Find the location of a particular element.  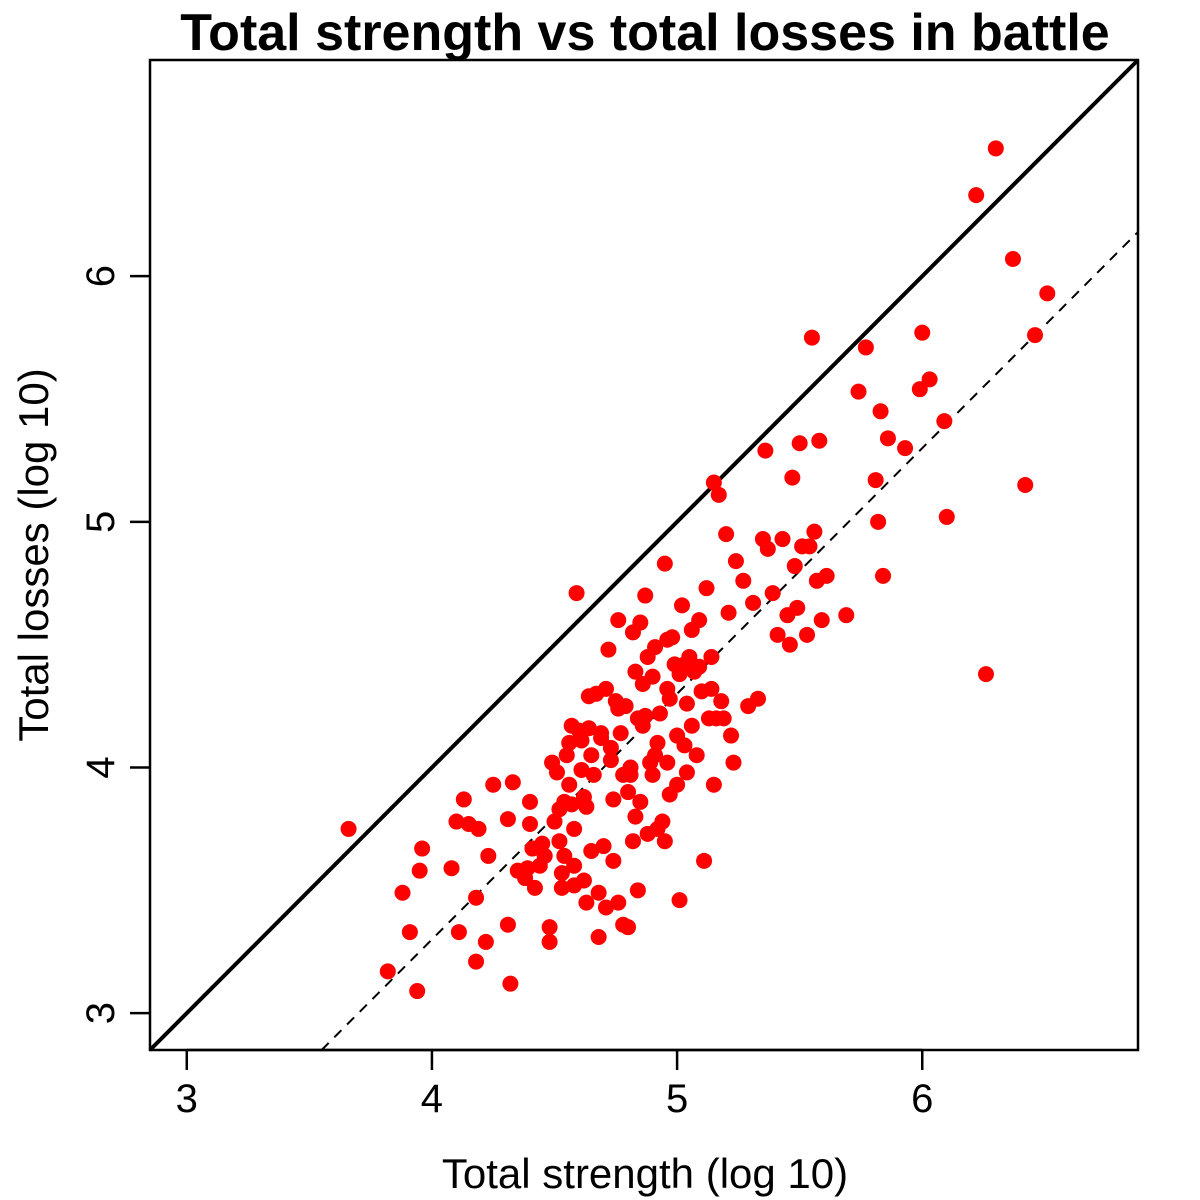

y-tick-label: 4 is located at coordinates (101, 767).